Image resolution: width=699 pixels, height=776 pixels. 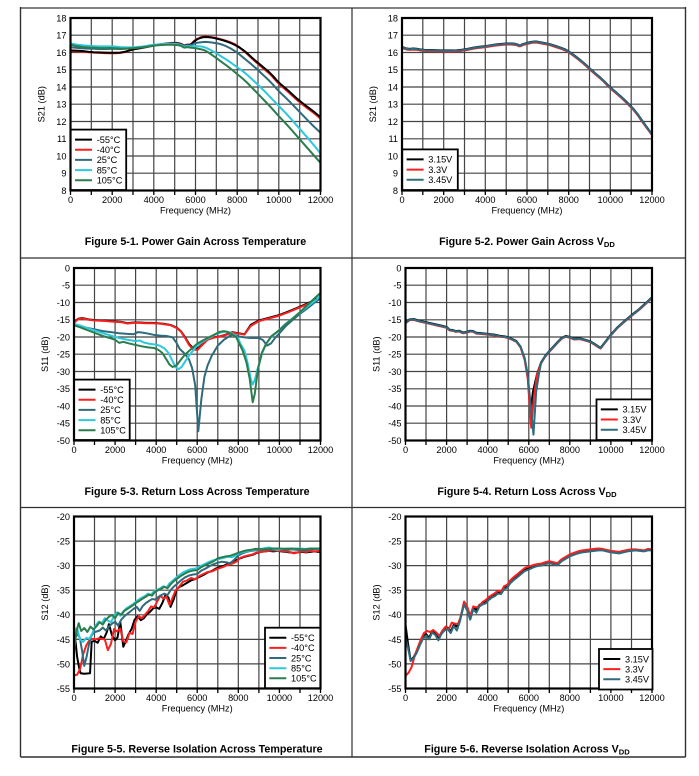 What do you see at coordinates (45, 354) in the screenshot?
I see `svg-text: S11 (dB)` at bounding box center [45, 354].